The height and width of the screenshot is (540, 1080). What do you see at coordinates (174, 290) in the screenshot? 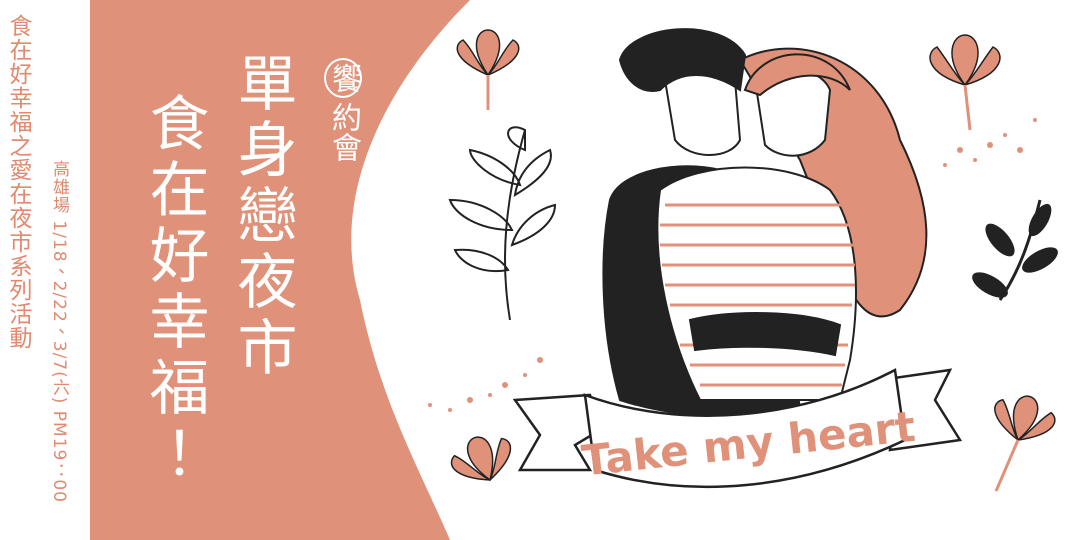
I see `headline: 食在好幸福！` at bounding box center [174, 290].